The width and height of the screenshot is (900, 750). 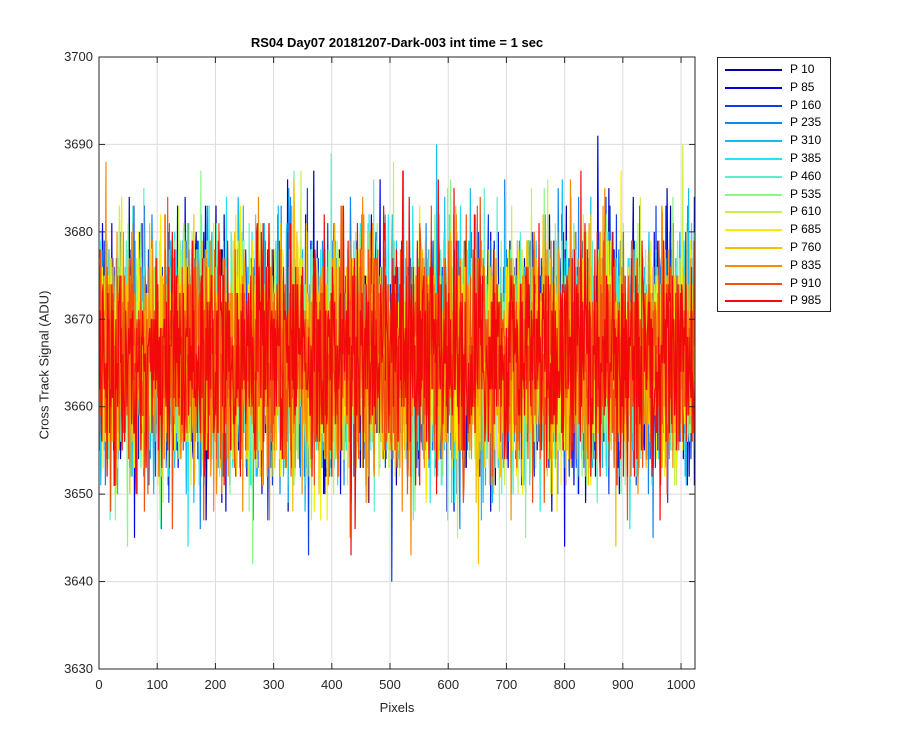 I want to click on legend-label: P 760, so click(x=806, y=247).